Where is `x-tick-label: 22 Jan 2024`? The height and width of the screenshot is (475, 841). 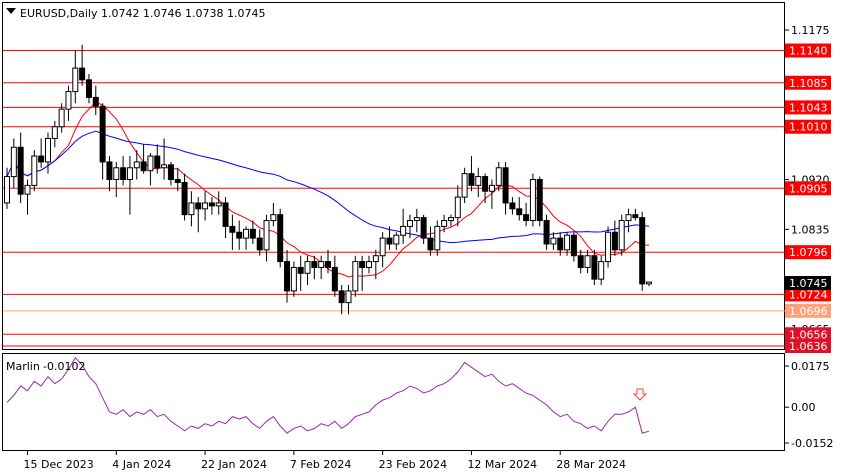 x-tick-label: 22 Jan 2024 is located at coordinates (234, 464).